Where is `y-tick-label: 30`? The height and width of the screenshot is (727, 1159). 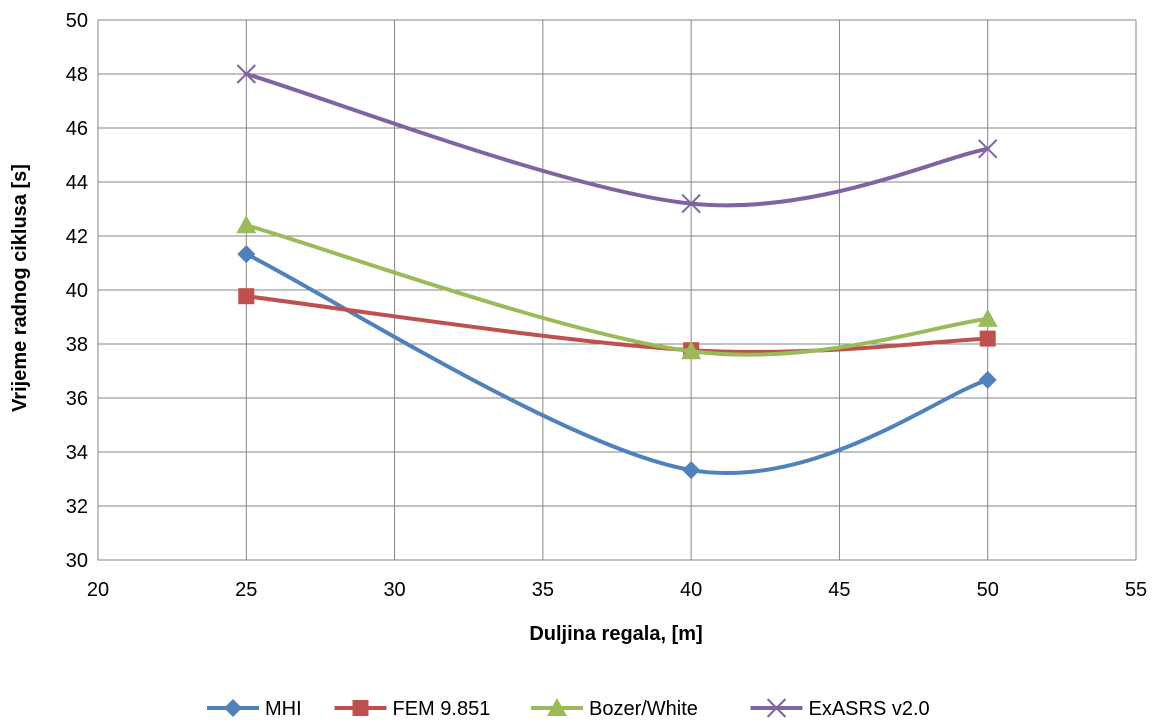
y-tick-label: 30 is located at coordinates (77, 561).